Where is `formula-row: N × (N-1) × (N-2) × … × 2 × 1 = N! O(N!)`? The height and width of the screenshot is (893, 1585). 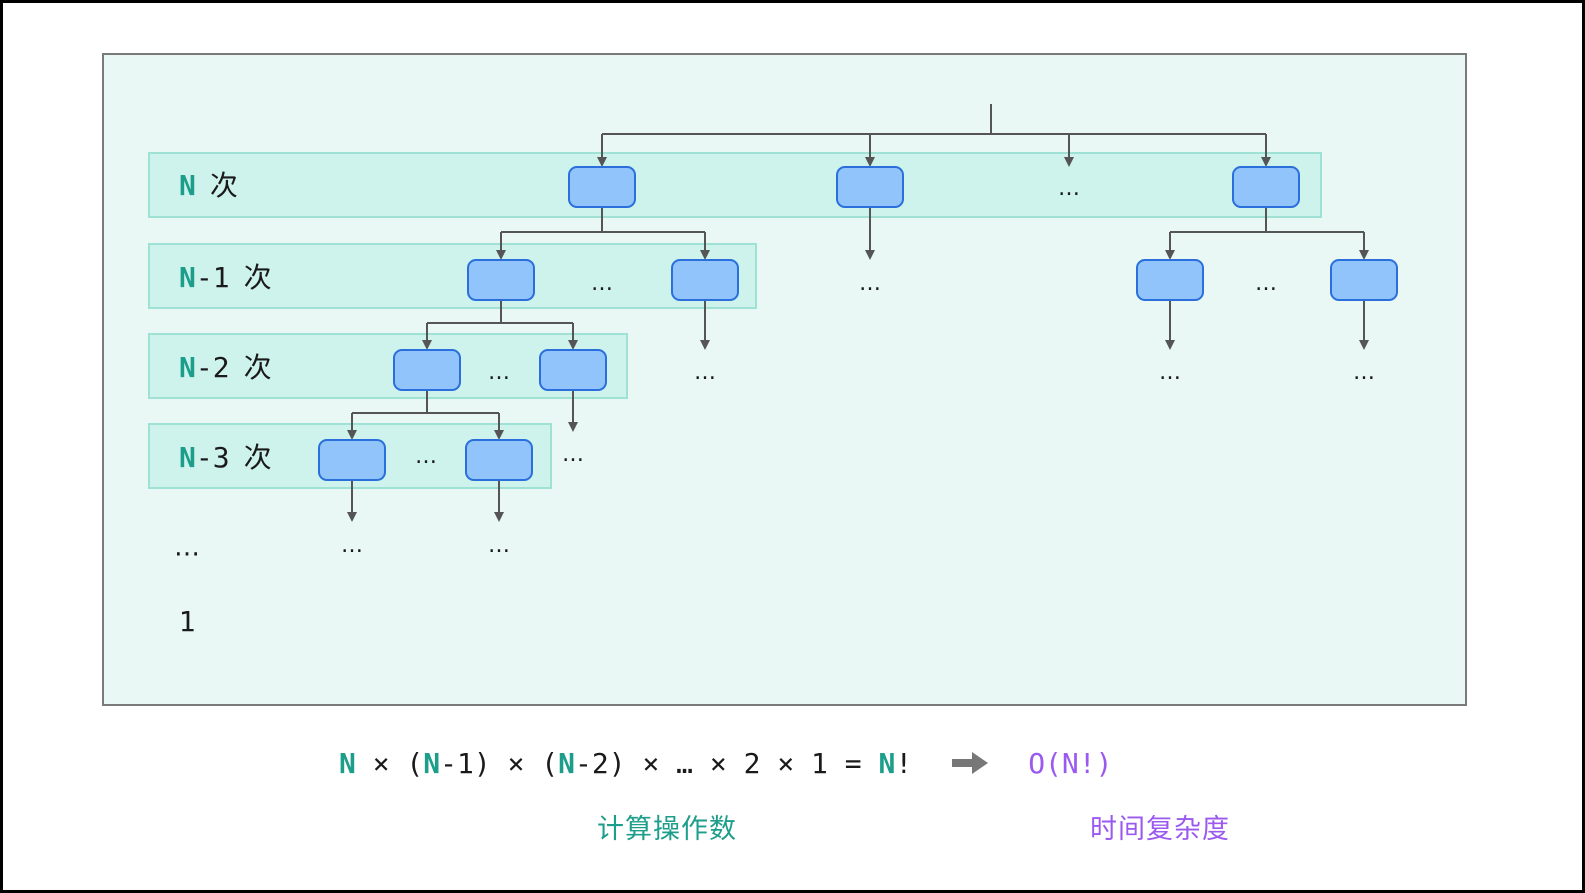 formula-row: N × (N-1) × (N-2) × … × 2 × 1 = N! O(N!) is located at coordinates (725, 763).